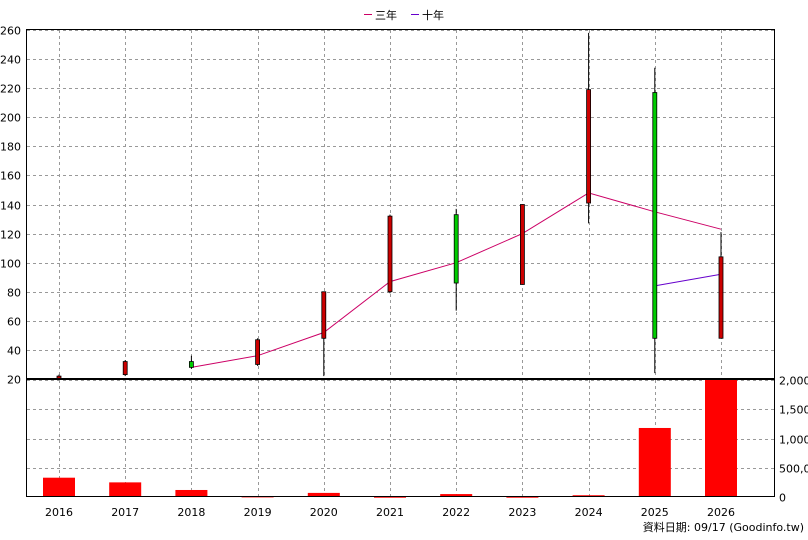  What do you see at coordinates (14, 293) in the screenshot?
I see `price-tick-label: 80` at bounding box center [14, 293].